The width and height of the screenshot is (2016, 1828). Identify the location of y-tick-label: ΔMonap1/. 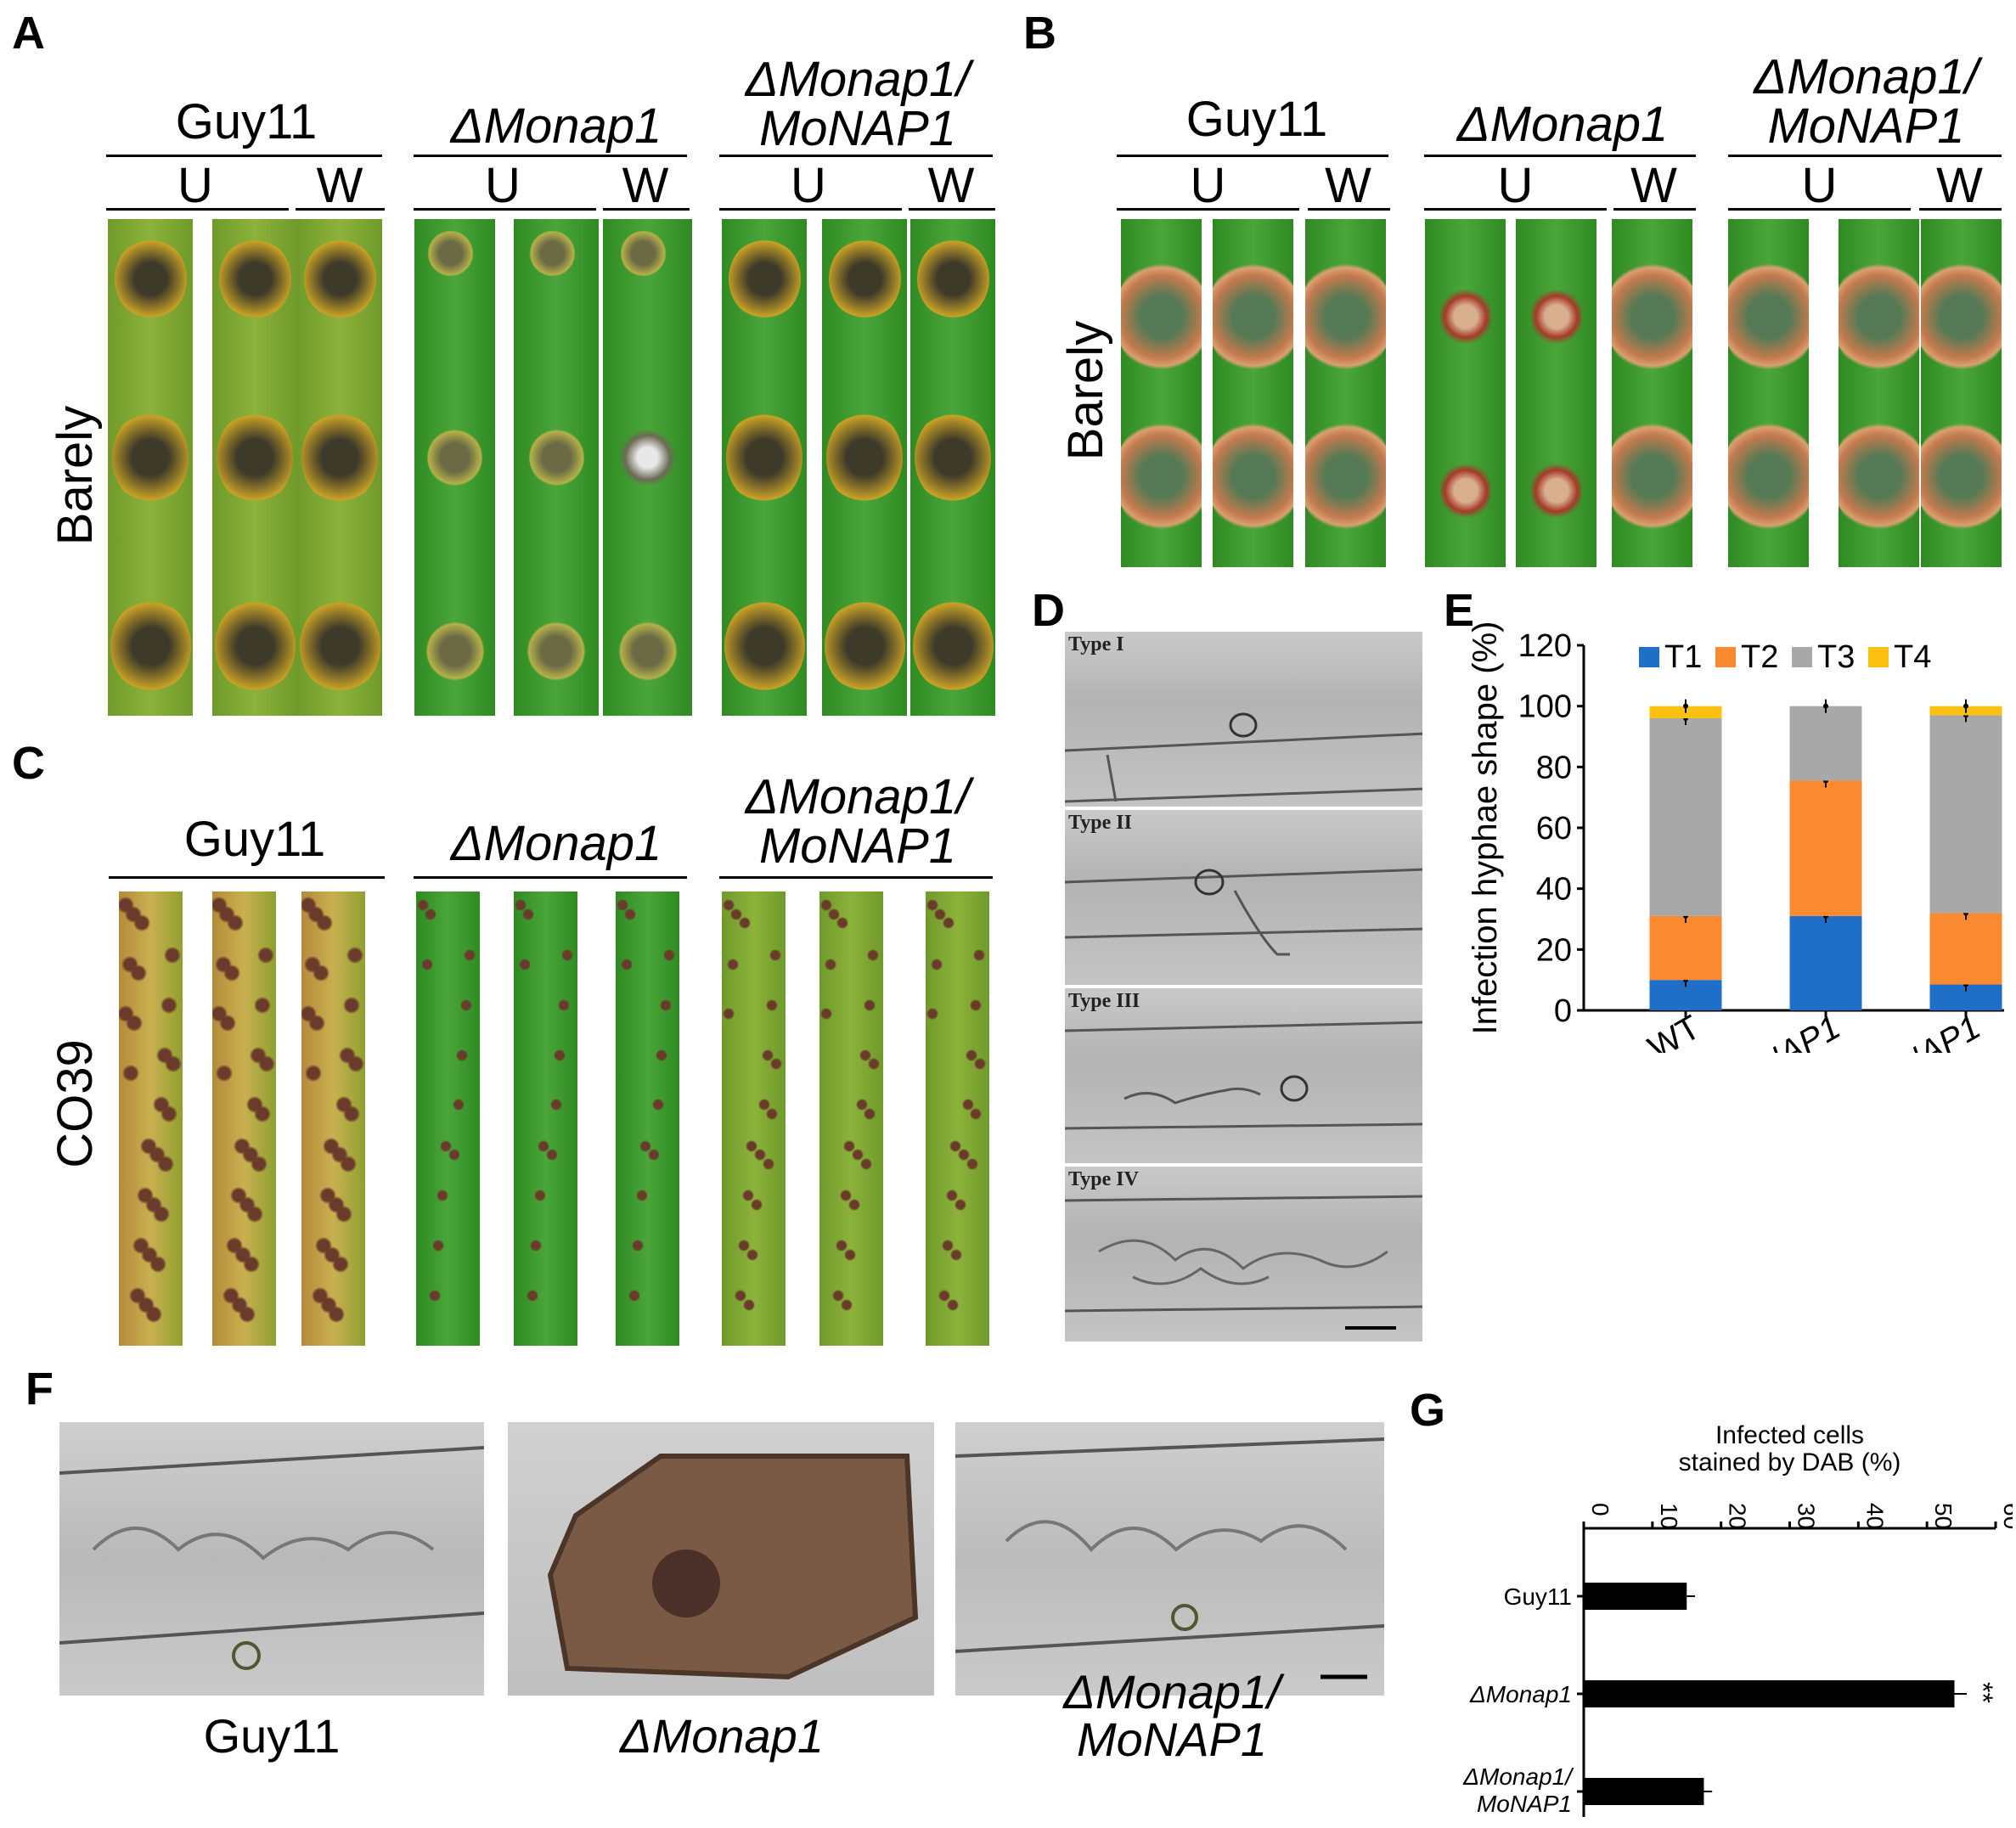
(1518, 1776).